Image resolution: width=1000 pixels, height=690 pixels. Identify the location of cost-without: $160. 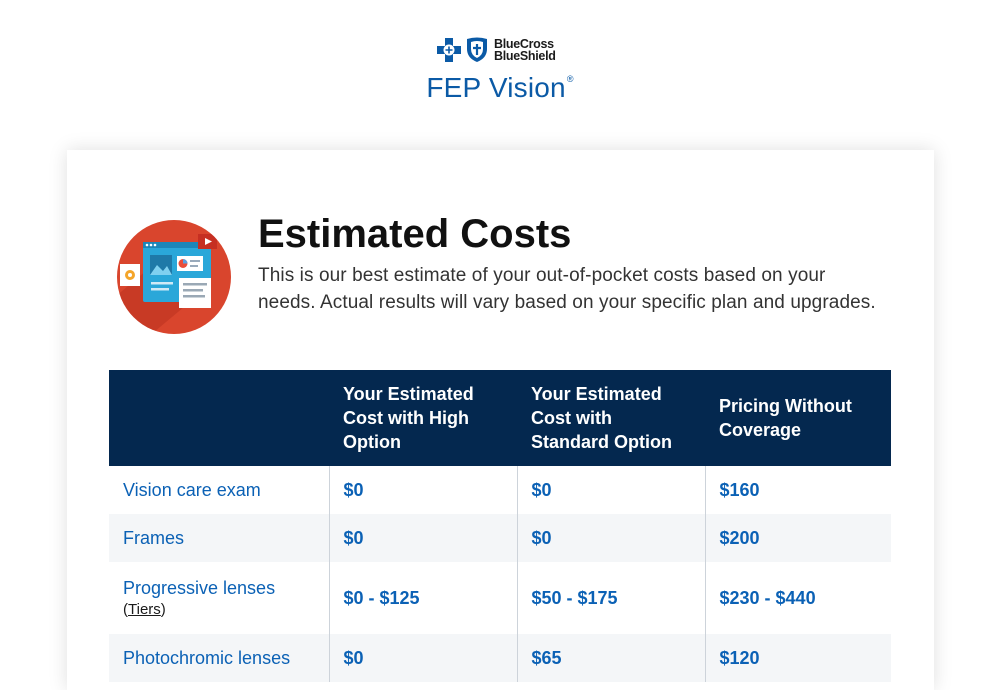
(797, 490).